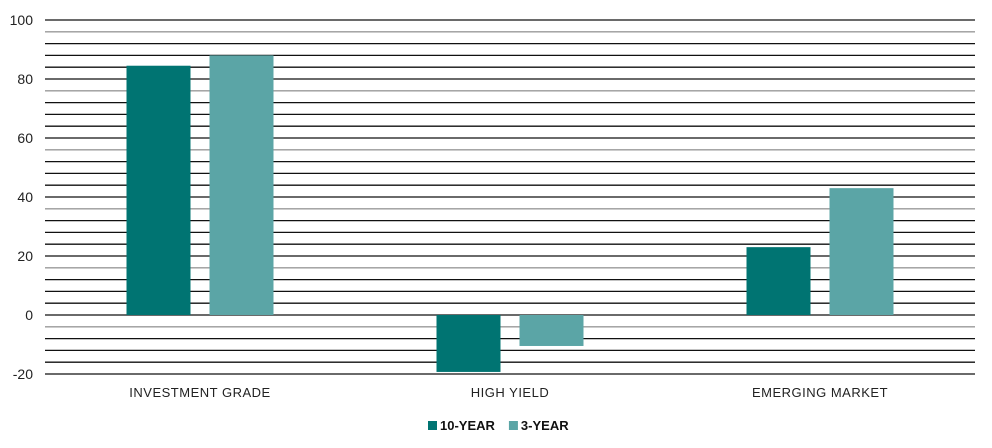  I want to click on x-tick-label: EMERGING MARKET, so click(820, 392).